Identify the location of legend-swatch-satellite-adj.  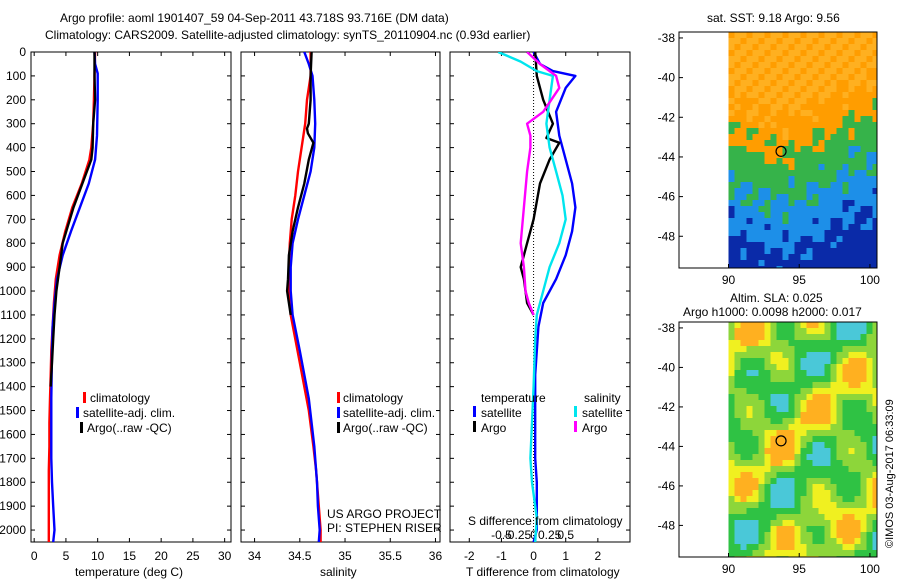
(338, 412).